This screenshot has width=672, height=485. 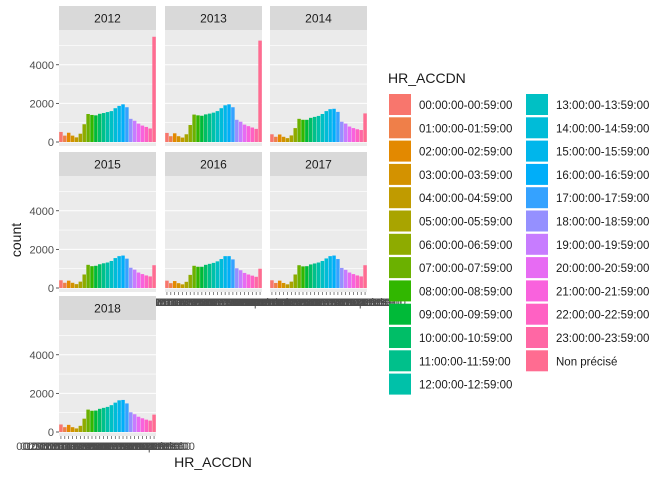 I want to click on x-tick-label: 03:00:00-03:59:00, so click(x=178, y=303).